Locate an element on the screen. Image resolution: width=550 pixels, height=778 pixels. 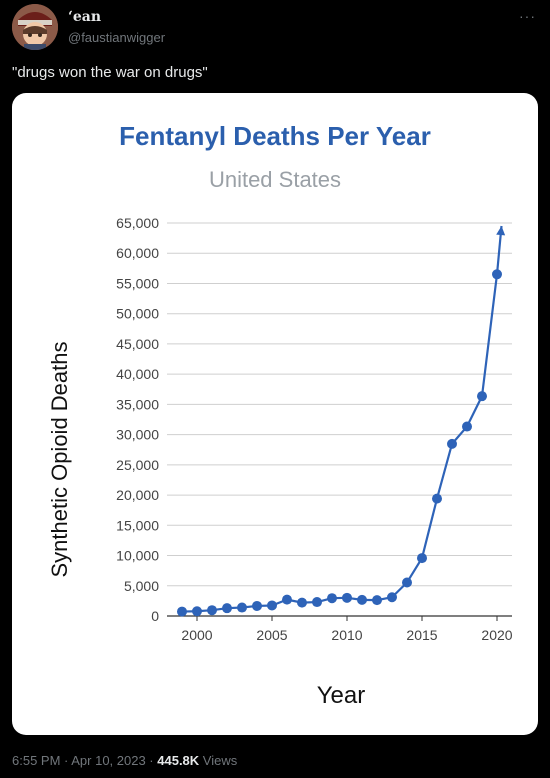
y-tick-label: 10,000 is located at coordinates (137, 556).